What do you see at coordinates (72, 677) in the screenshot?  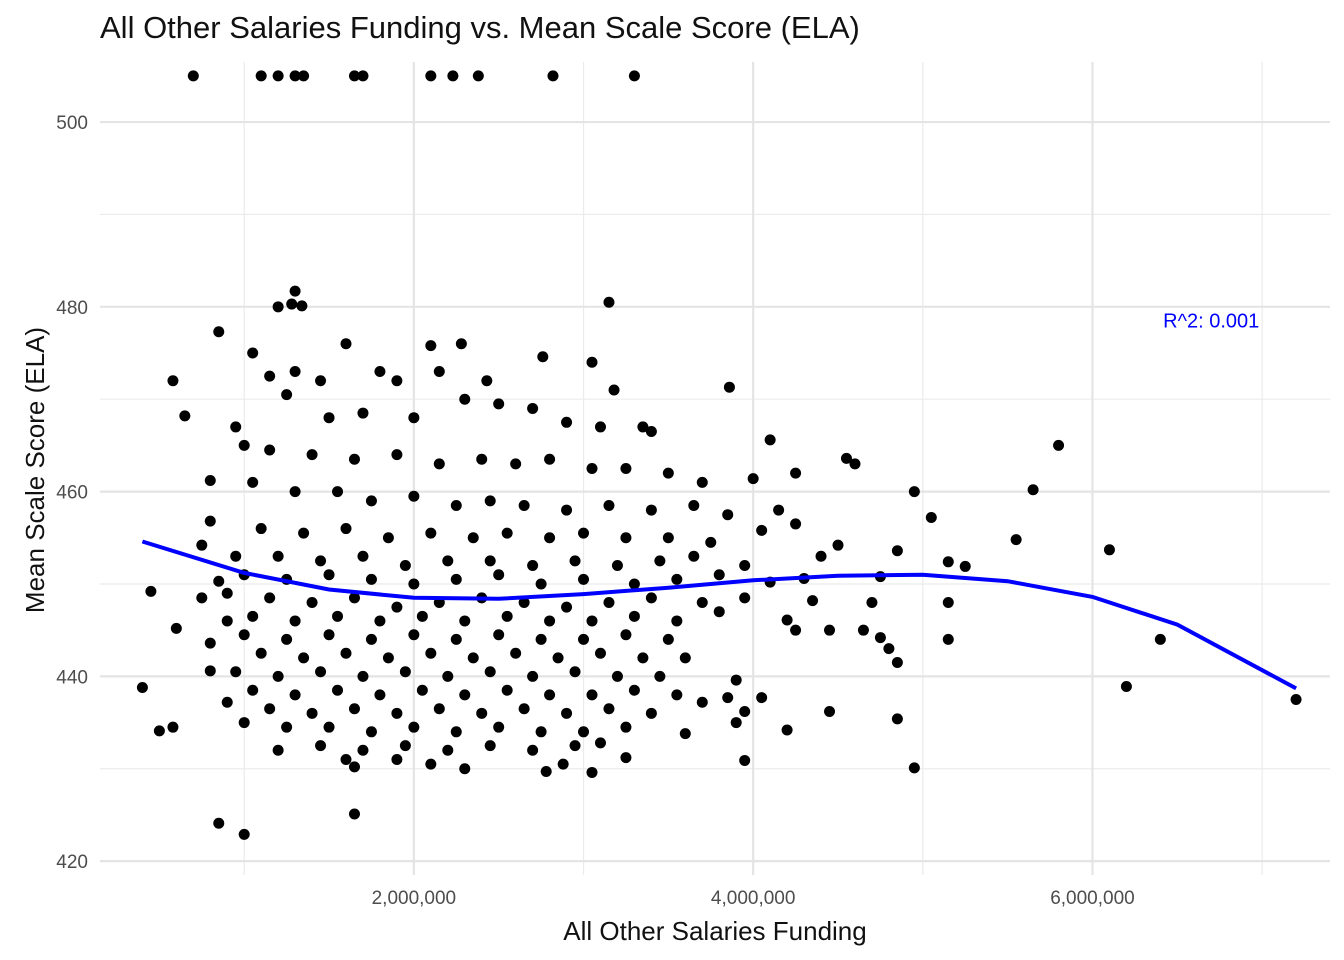 I see `y-tick-label: 440` at bounding box center [72, 677].